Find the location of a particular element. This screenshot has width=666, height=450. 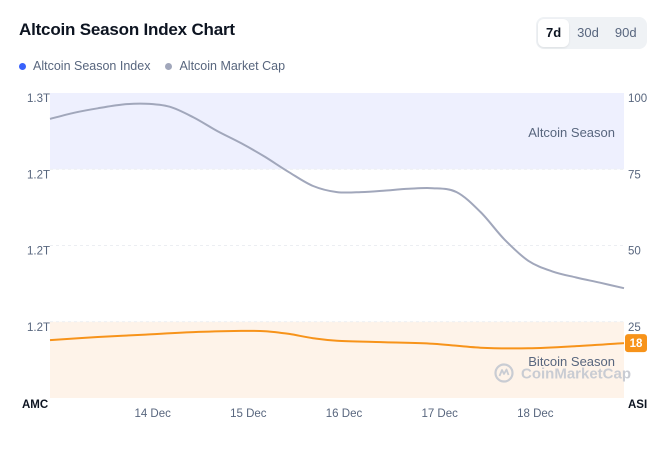

x-axis-tick-label: 14 Dec is located at coordinates (152, 414).